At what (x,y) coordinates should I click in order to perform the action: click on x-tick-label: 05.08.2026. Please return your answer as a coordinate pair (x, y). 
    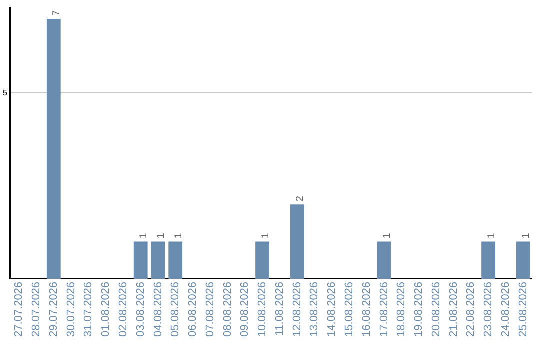
    Looking at the image, I should click on (176, 310).